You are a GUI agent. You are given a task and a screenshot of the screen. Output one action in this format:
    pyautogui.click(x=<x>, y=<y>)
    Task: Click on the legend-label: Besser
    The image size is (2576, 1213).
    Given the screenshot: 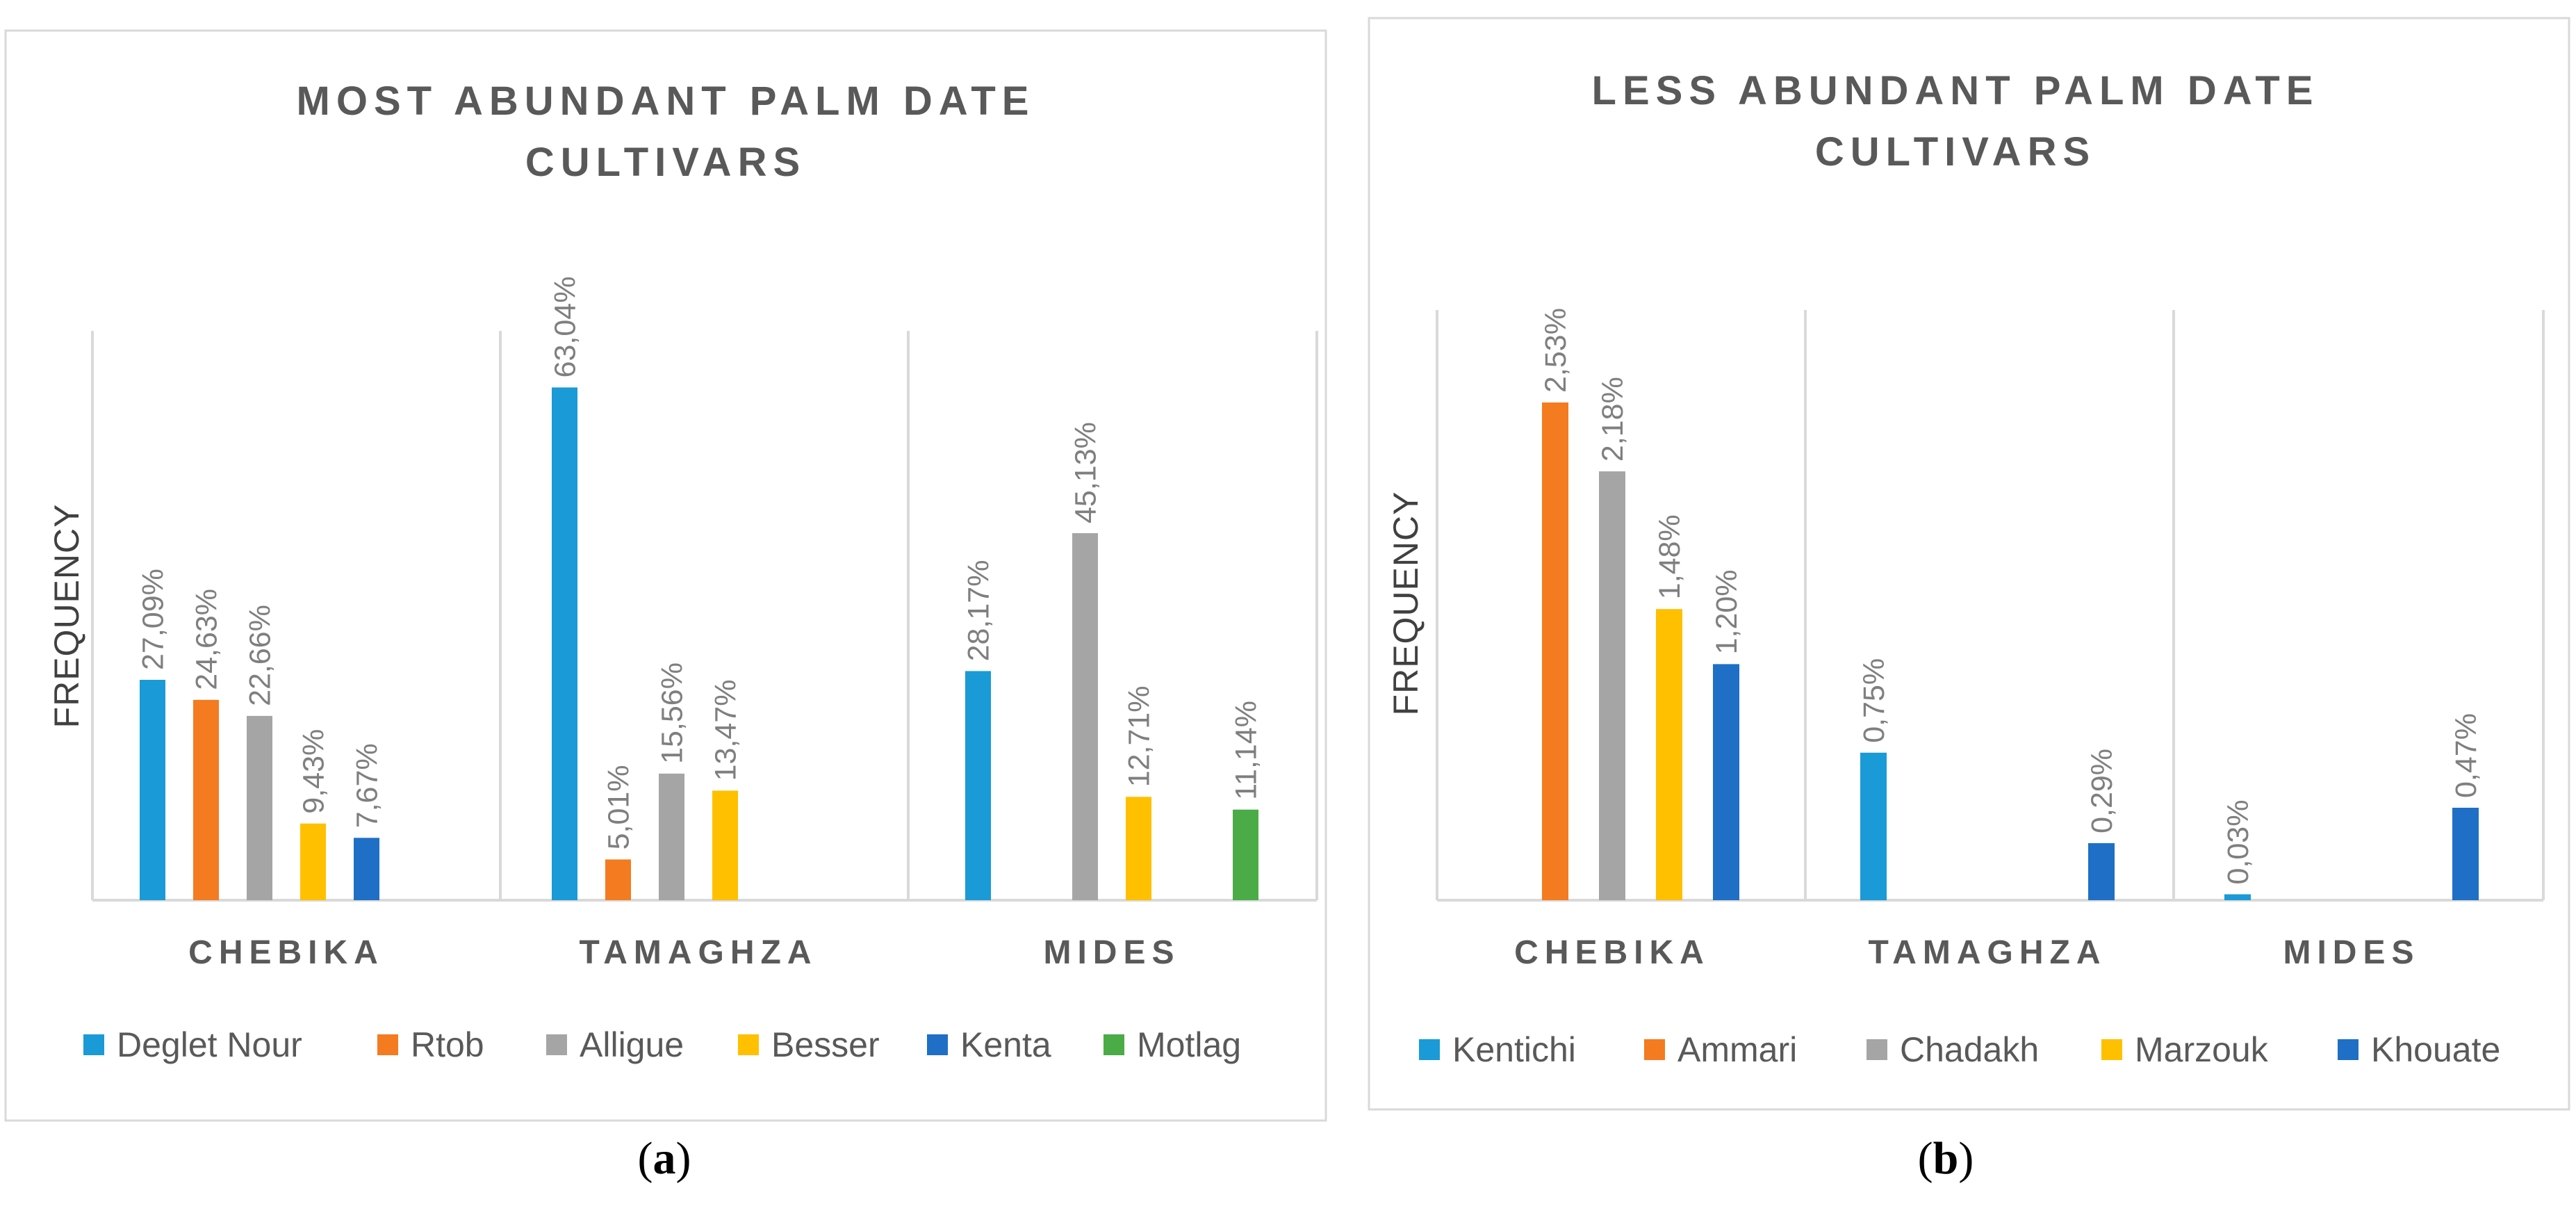 What is the action you would take?
    pyautogui.click(x=825, y=1044)
    